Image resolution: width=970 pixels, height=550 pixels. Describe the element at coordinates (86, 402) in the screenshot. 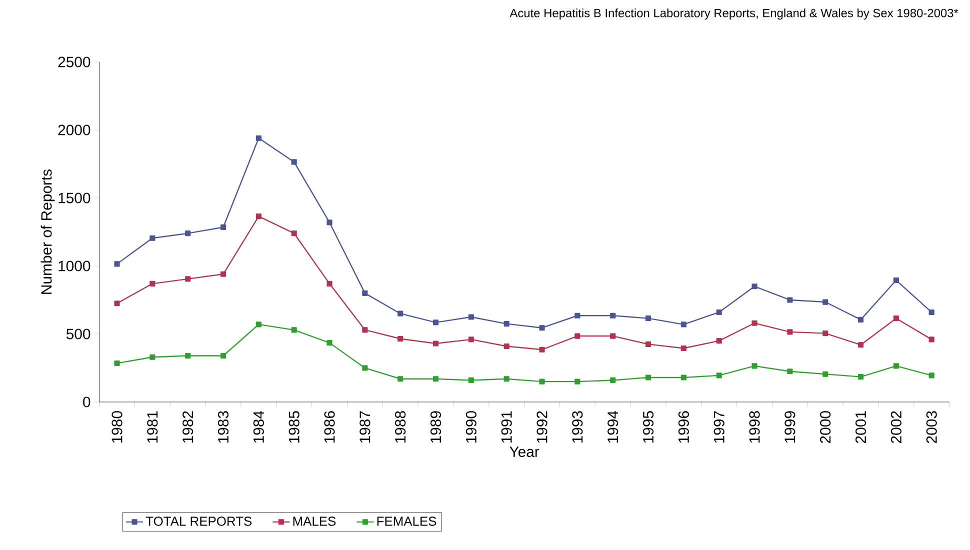

I see `y-tick-label: 0` at that location.